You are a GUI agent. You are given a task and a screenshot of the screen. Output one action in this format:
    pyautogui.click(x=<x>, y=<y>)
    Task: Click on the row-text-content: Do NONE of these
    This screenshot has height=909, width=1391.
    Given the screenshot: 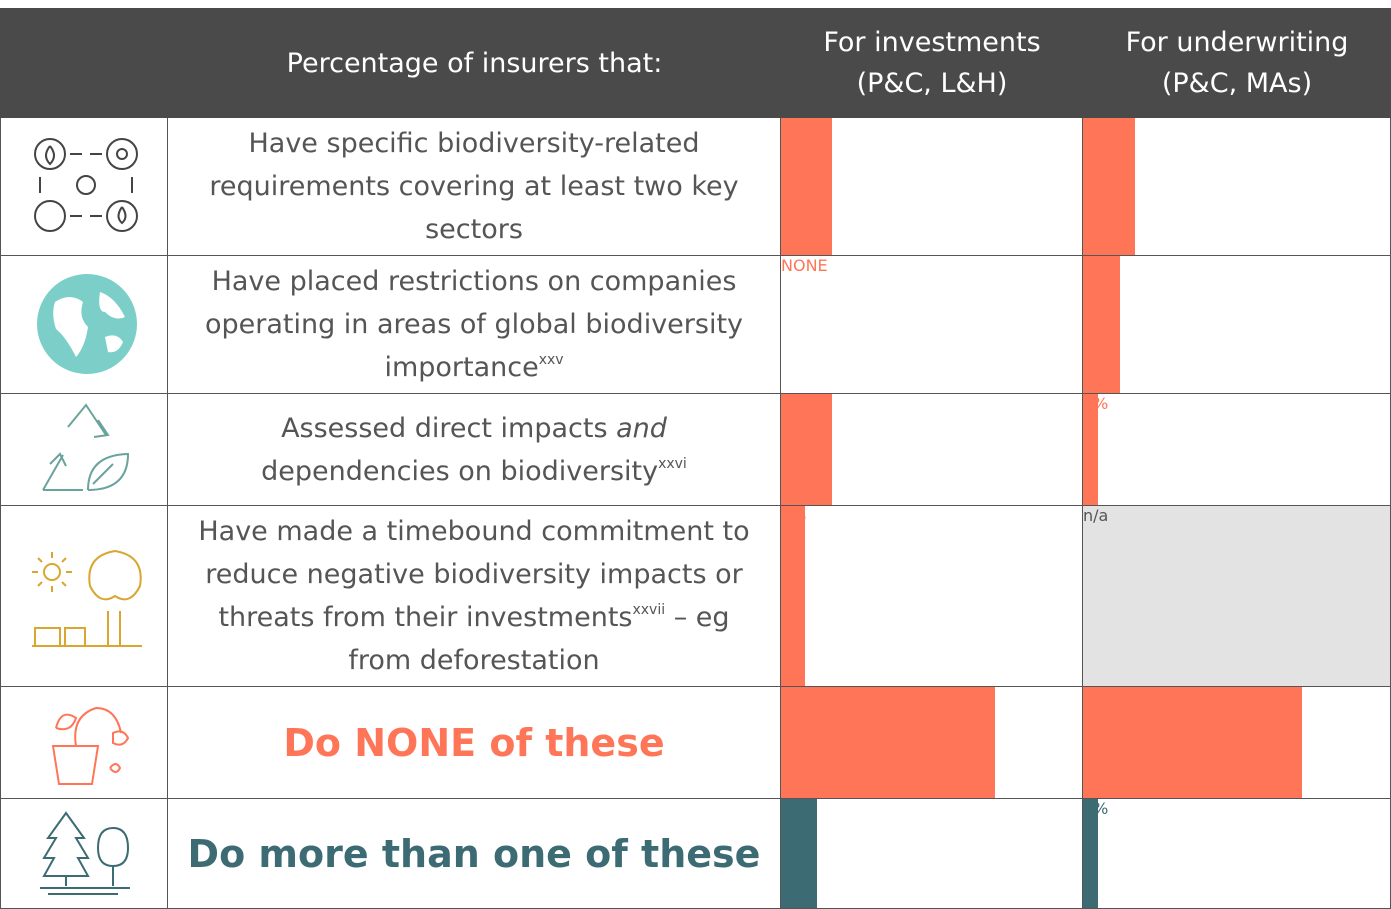 What is the action you would take?
    pyautogui.click(x=473, y=743)
    